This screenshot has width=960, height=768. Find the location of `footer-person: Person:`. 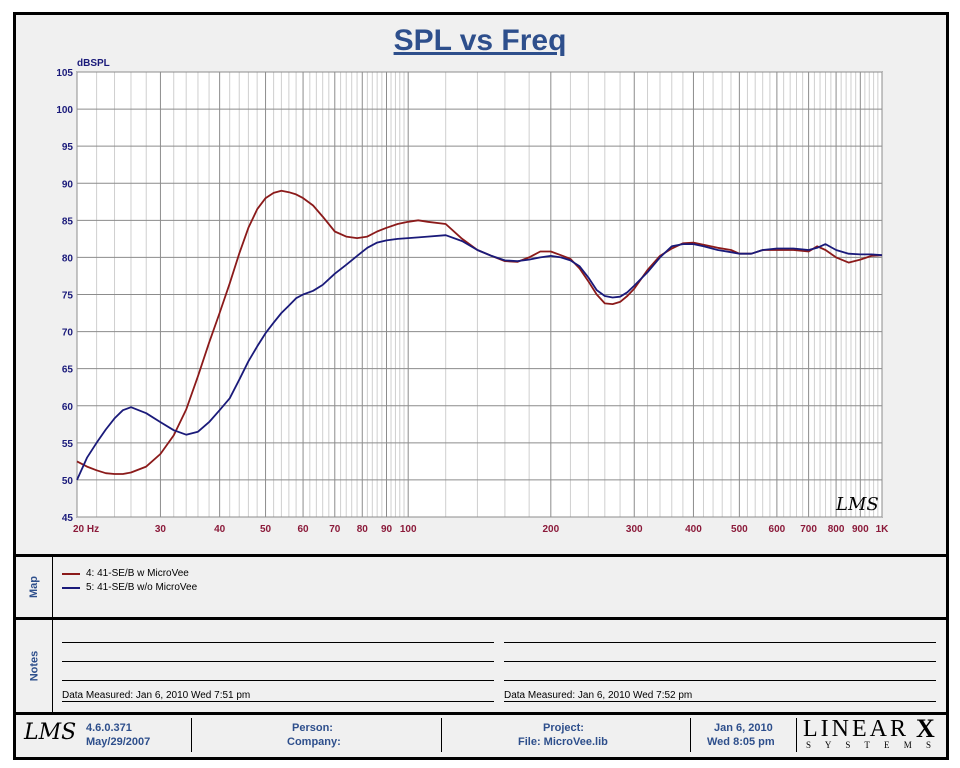

footer-person: Person: is located at coordinates (312, 728).